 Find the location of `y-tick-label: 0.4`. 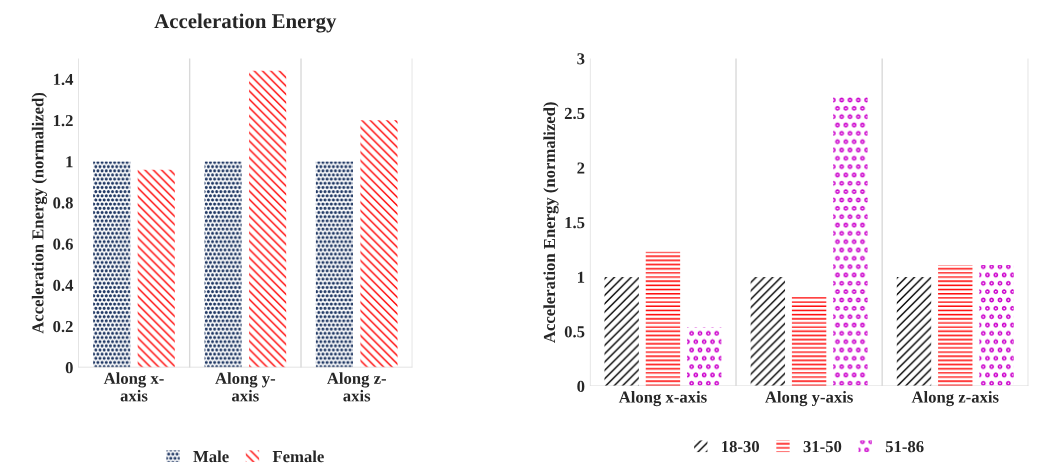

y-tick-label: 0.4 is located at coordinates (63, 285).